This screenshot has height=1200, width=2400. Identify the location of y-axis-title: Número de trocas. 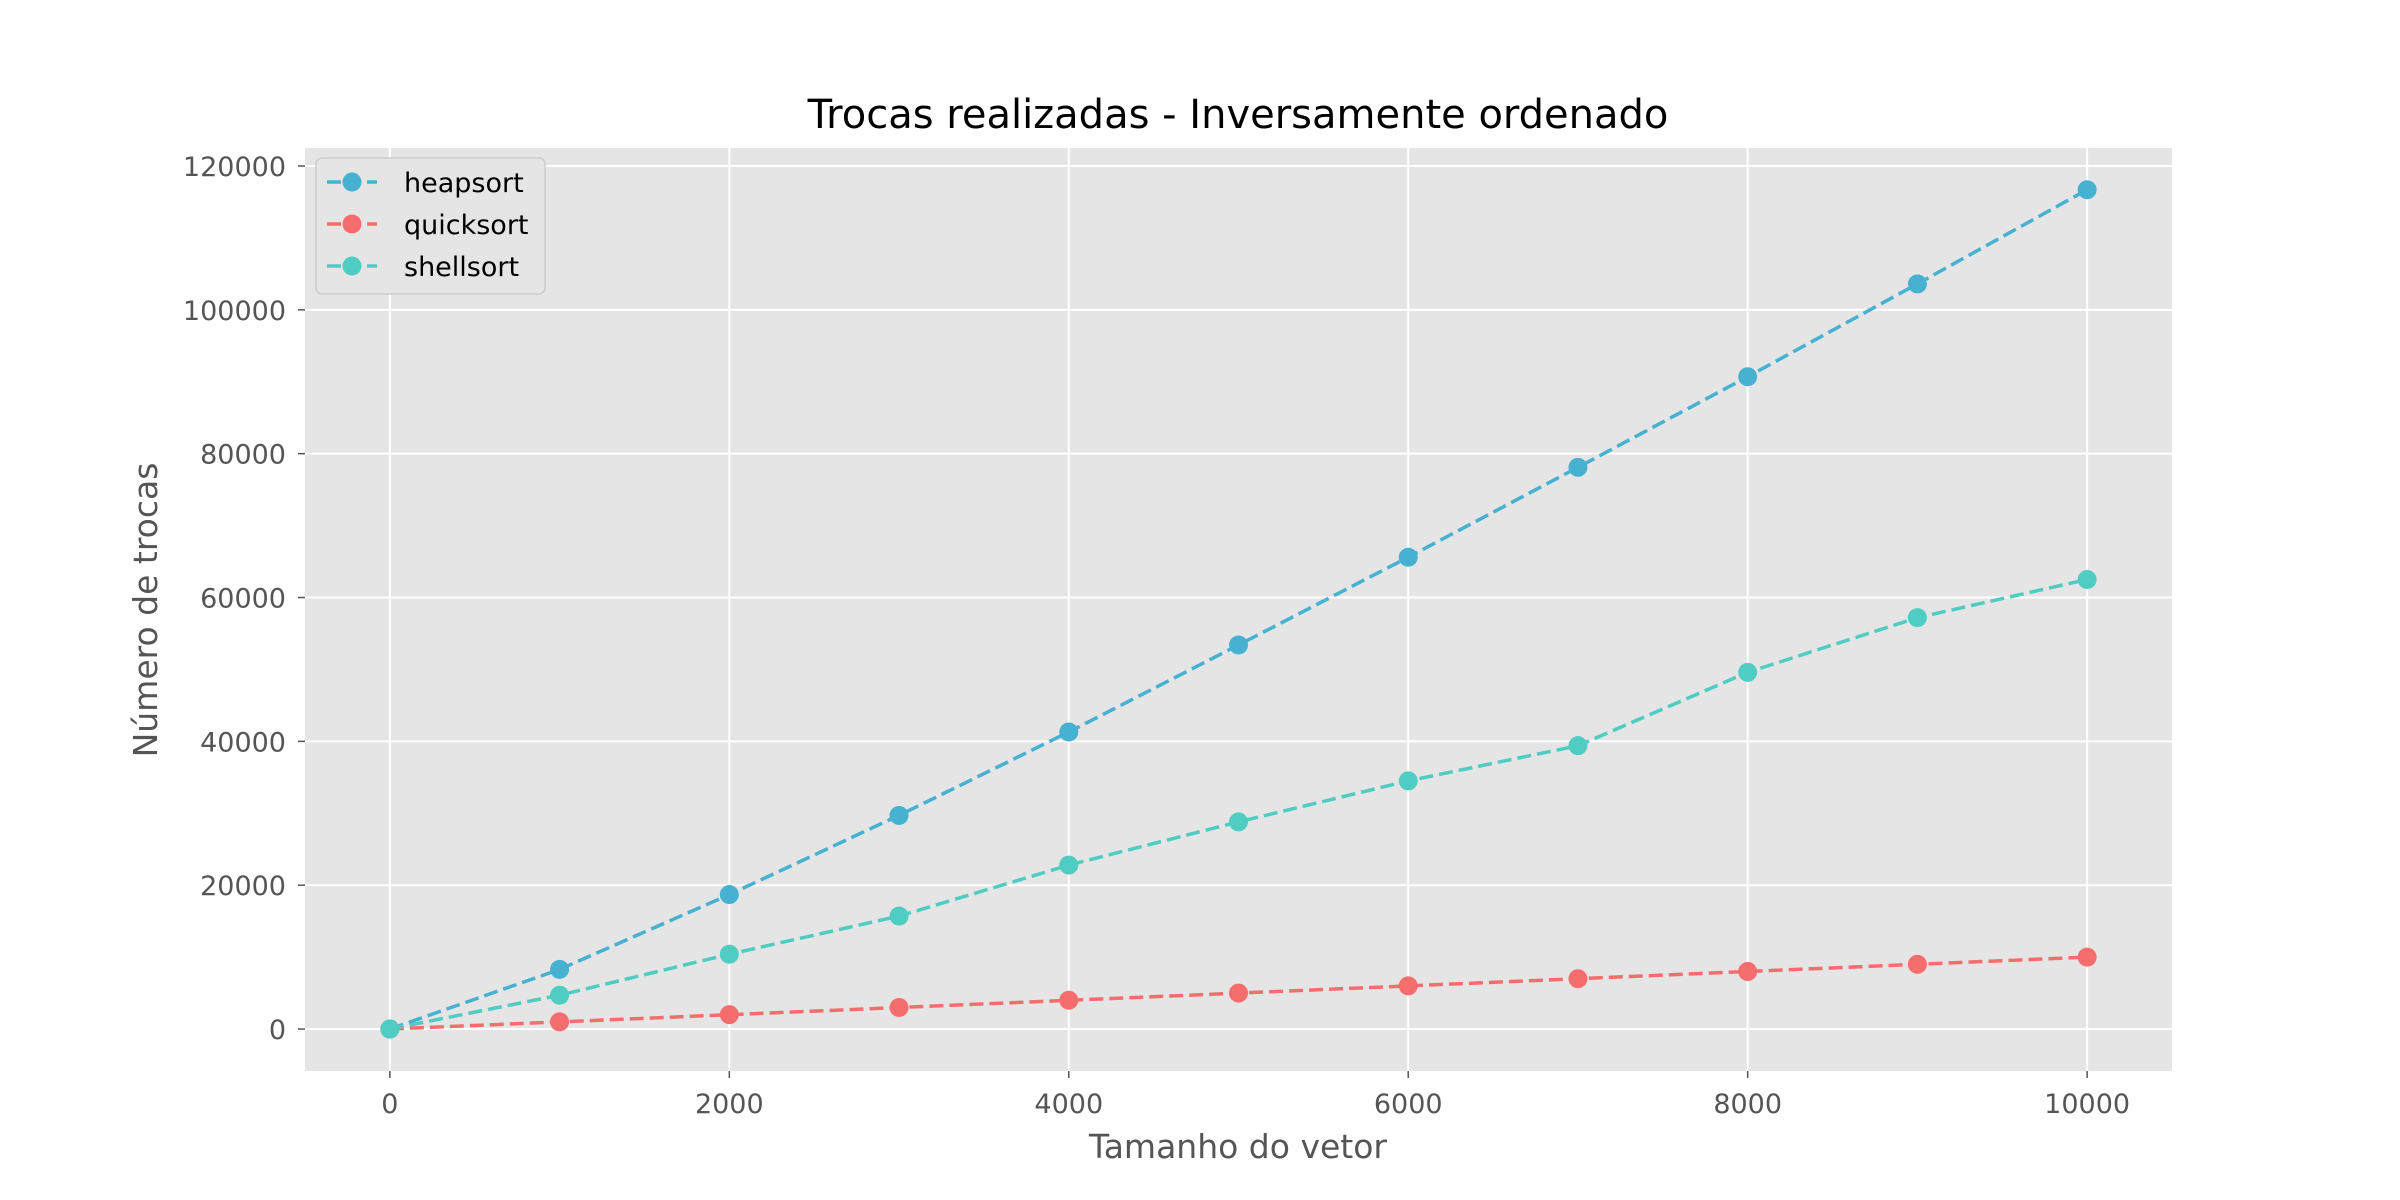
(145, 610).